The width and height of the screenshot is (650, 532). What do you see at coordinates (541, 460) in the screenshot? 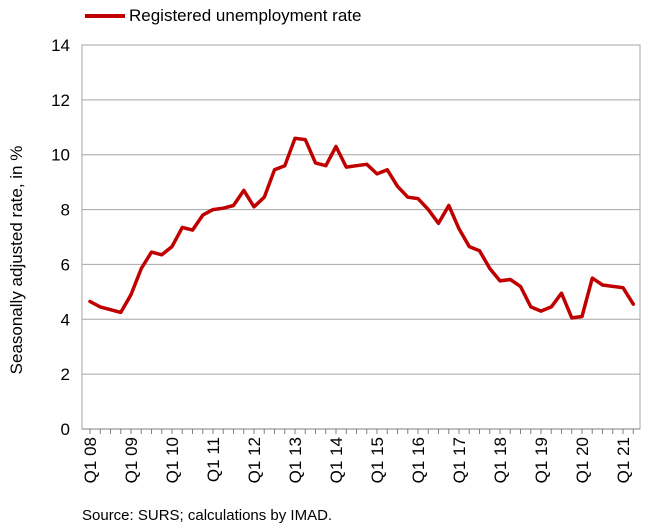
I see `x-tick-label: Q1 19` at bounding box center [541, 460].